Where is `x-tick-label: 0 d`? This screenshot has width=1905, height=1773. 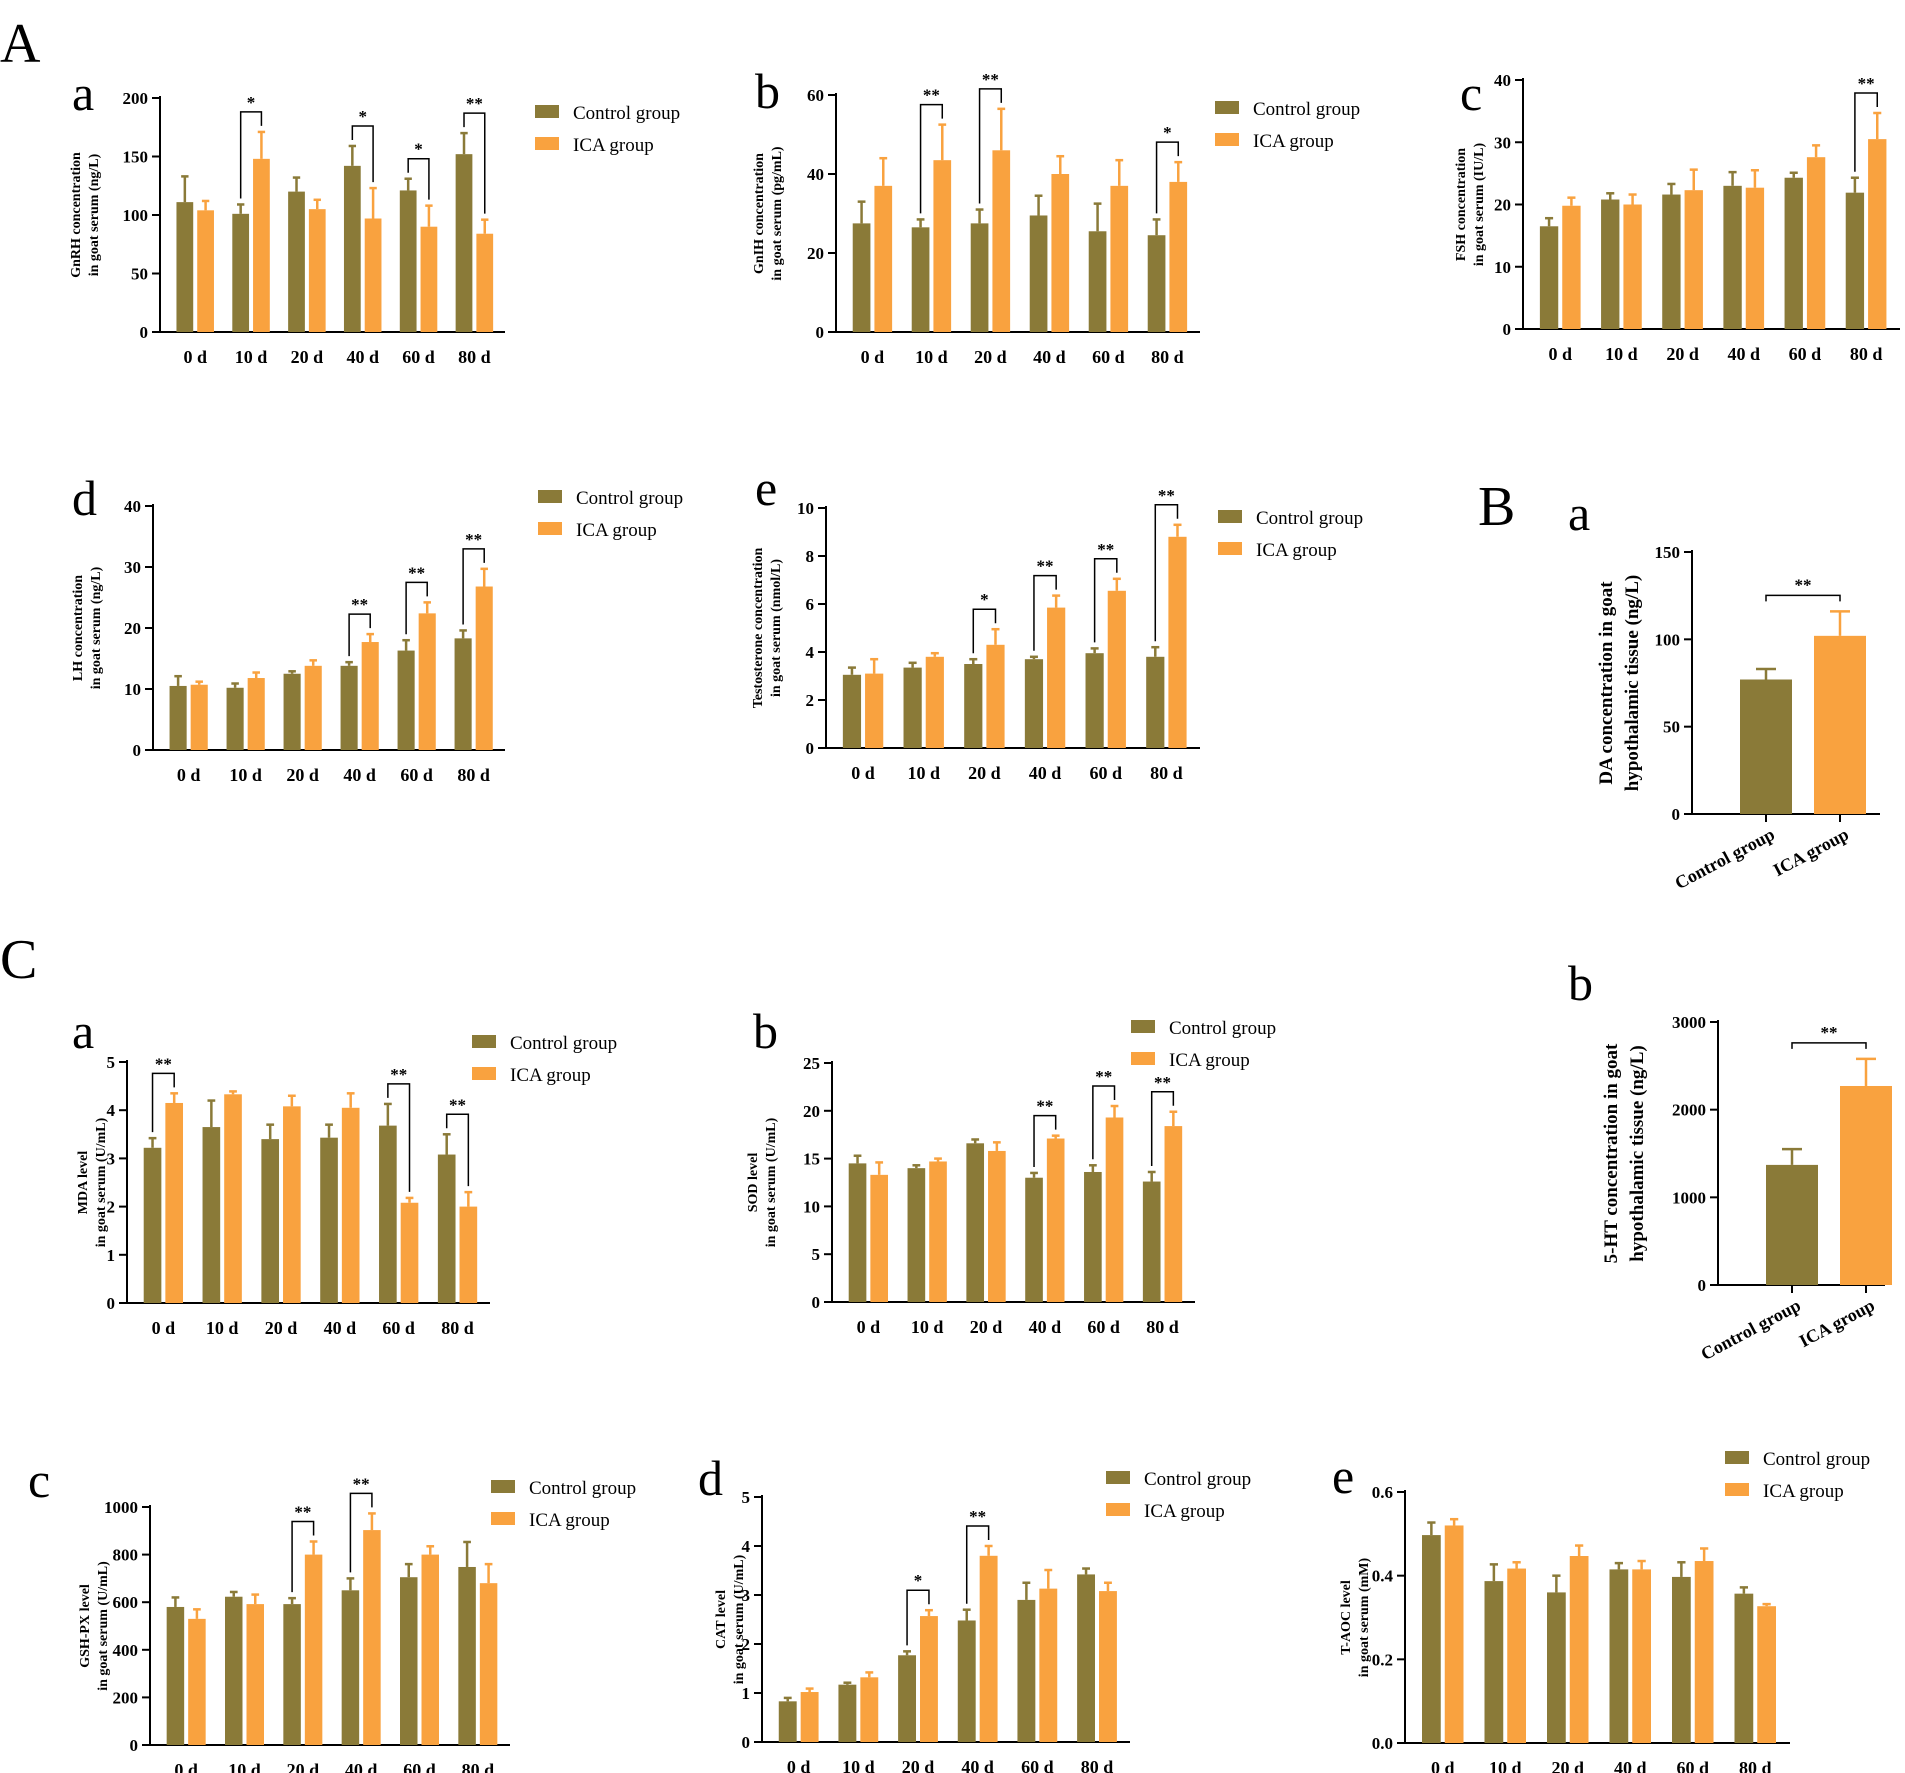
x-tick-label: 0 d is located at coordinates (799, 1765).